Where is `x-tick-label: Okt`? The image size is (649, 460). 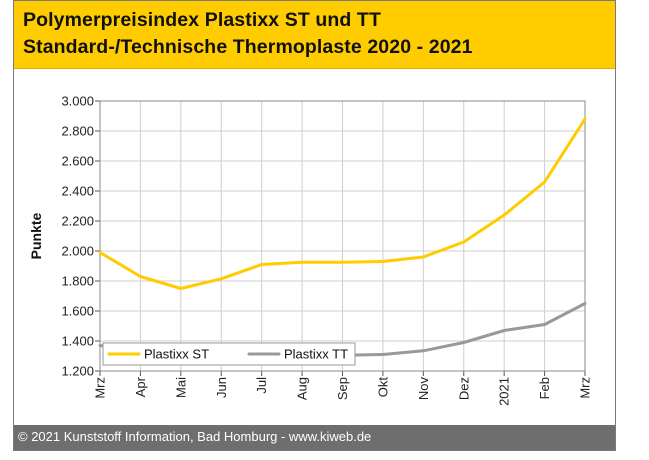 x-tick-label: Okt is located at coordinates (382, 387).